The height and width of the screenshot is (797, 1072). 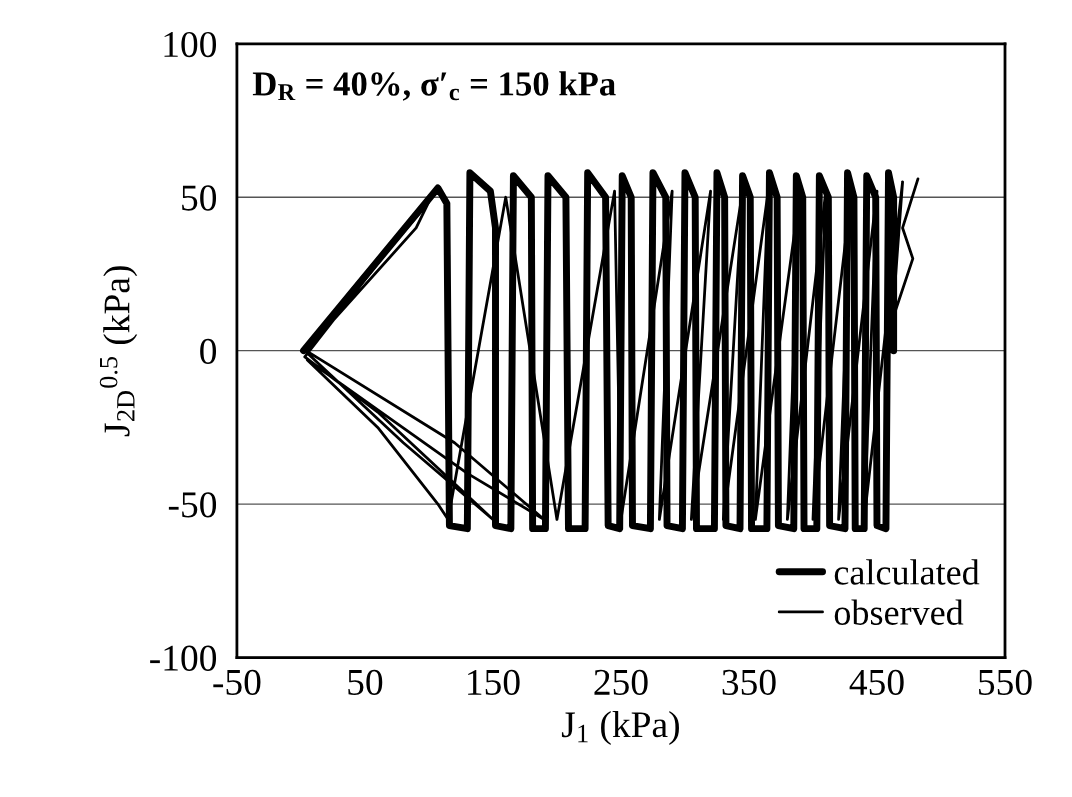 I want to click on y-tick-label: -100, so click(x=183, y=658).